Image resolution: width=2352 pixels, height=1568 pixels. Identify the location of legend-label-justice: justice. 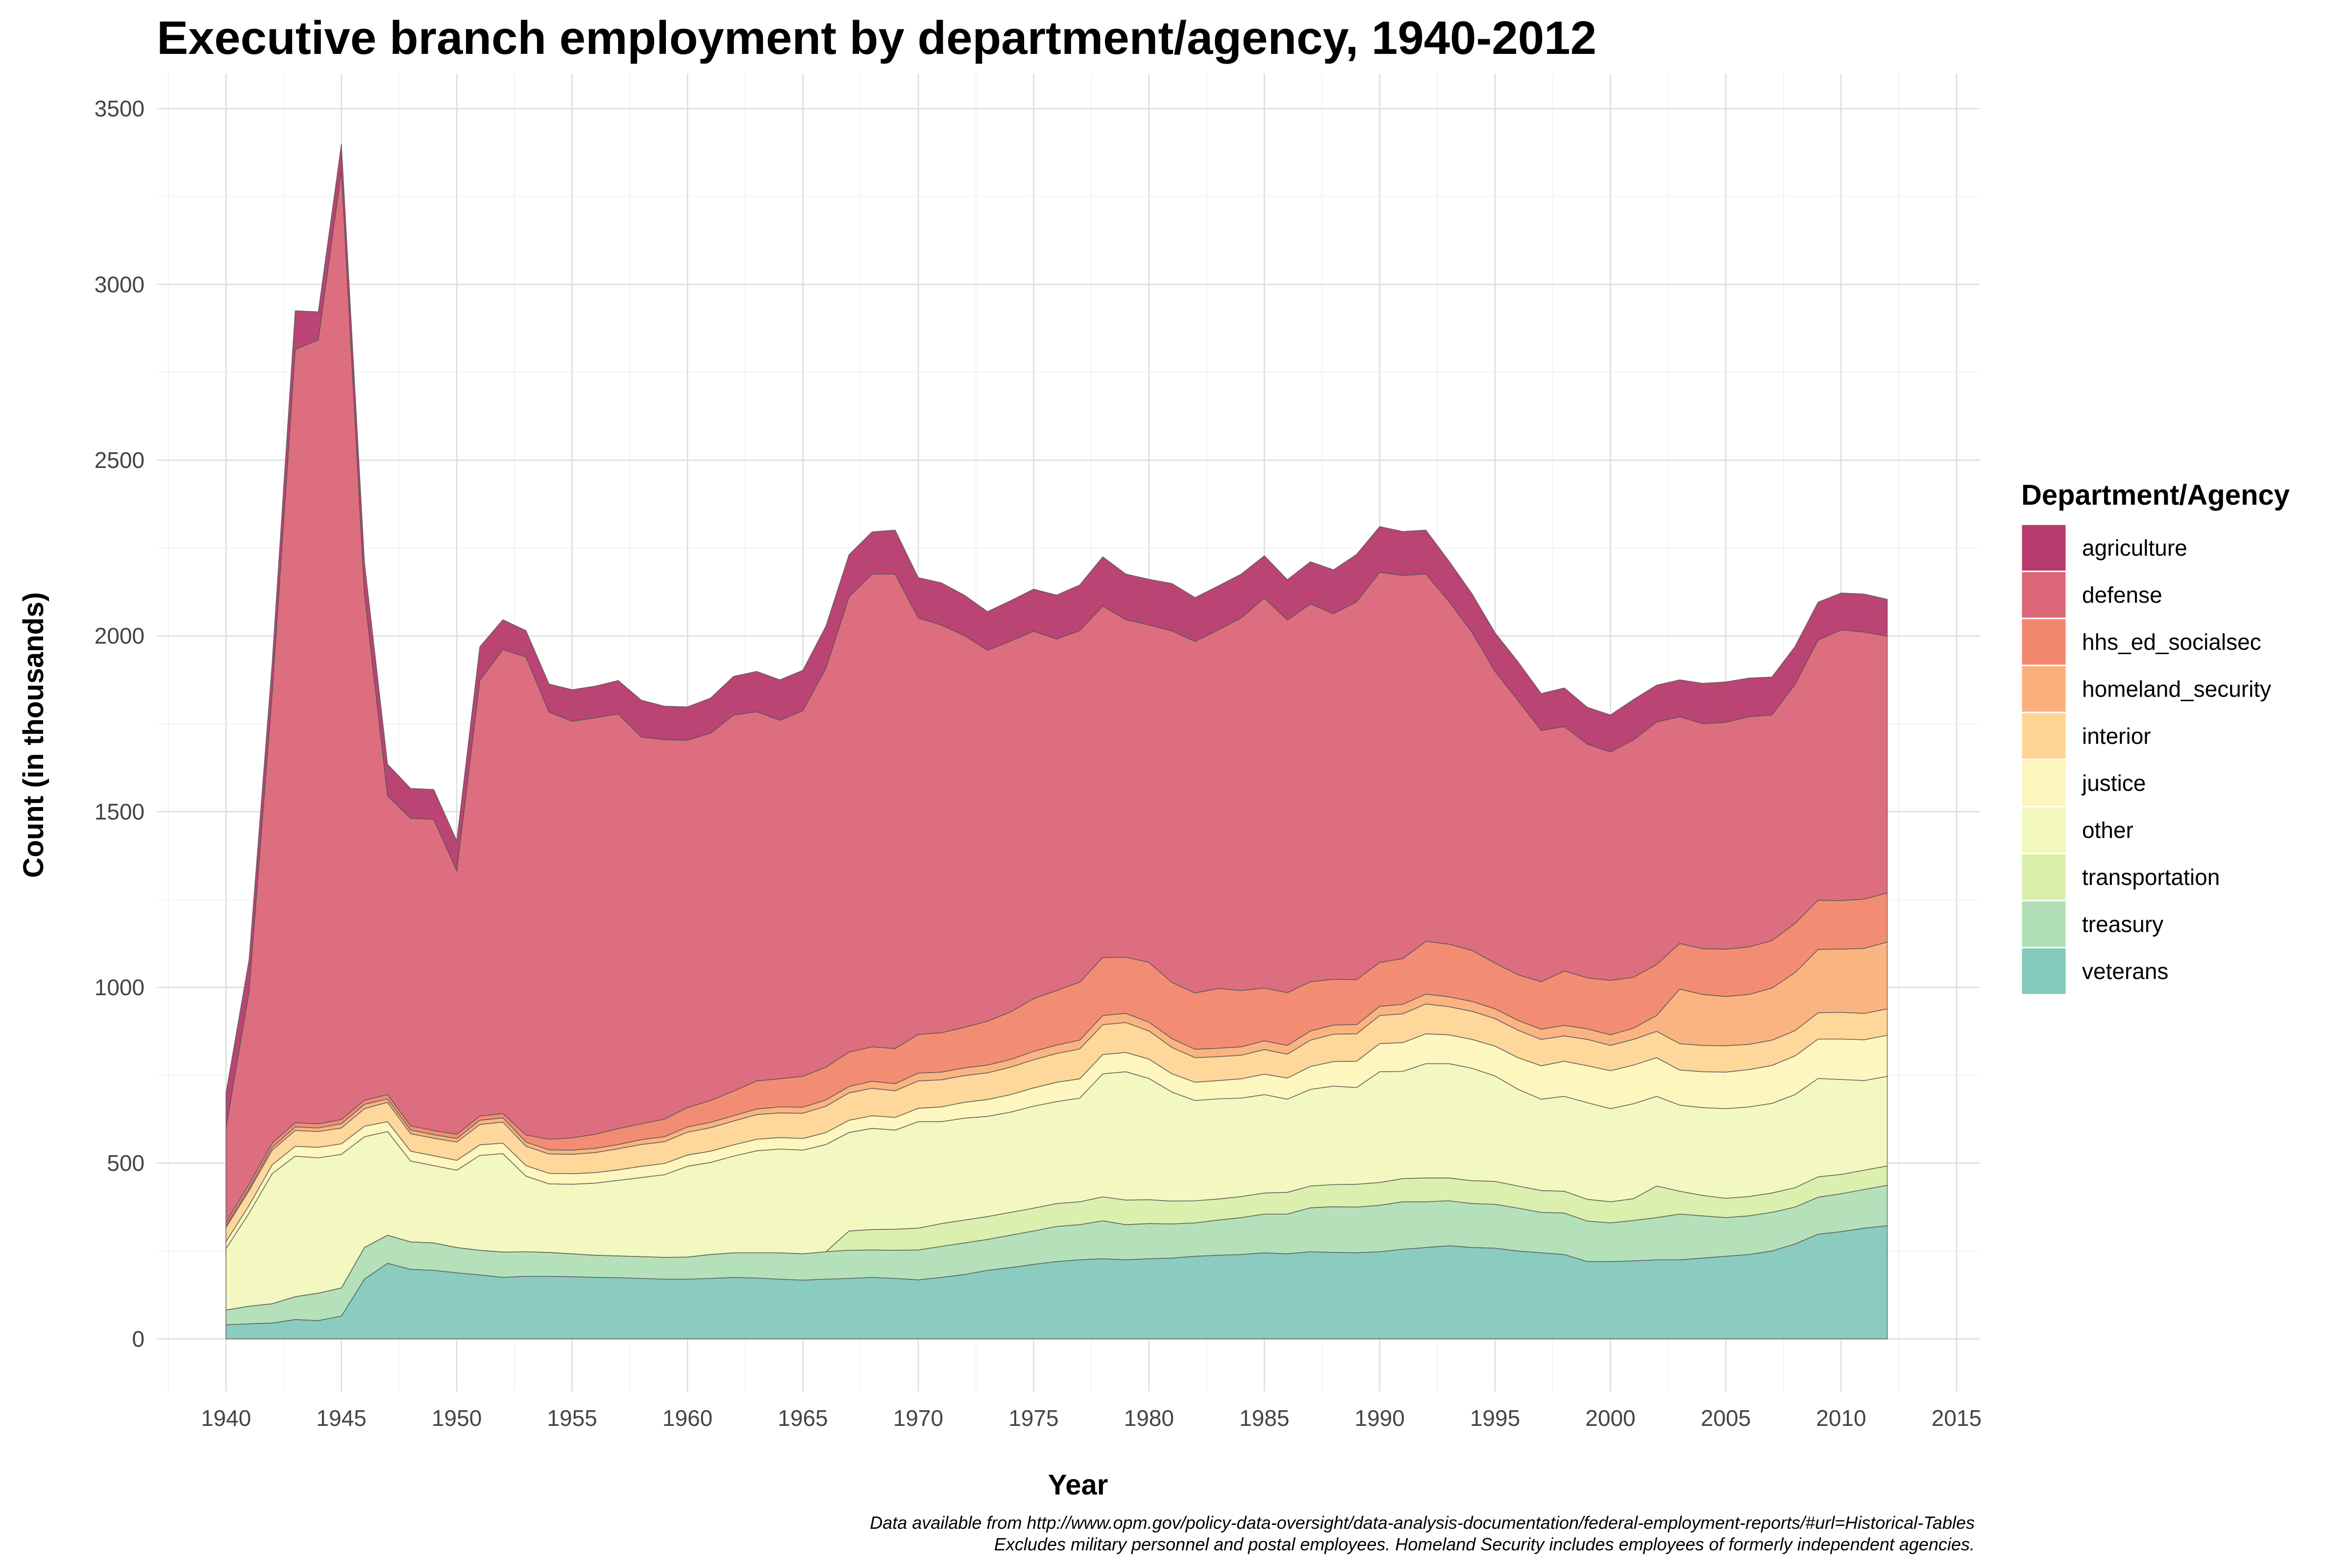
(2113, 783).